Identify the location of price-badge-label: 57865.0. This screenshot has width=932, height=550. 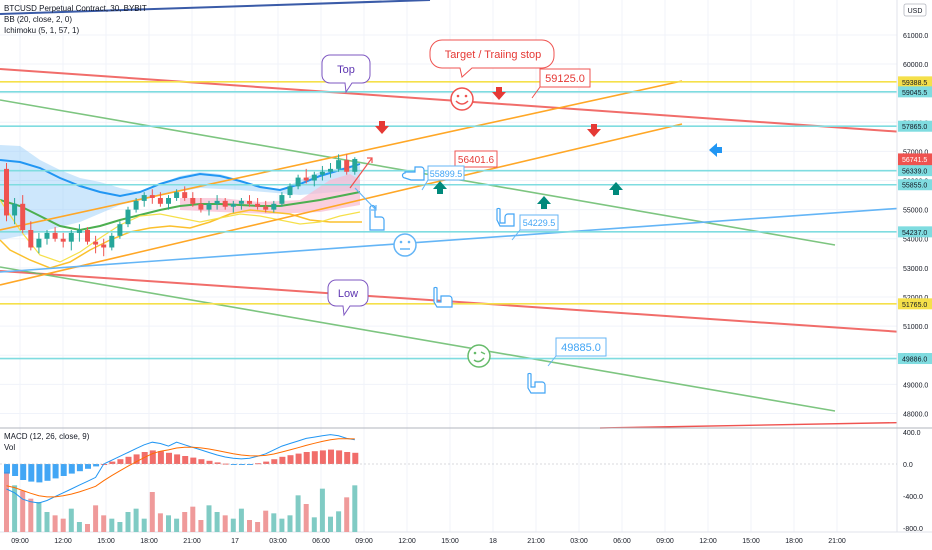
(914, 127).